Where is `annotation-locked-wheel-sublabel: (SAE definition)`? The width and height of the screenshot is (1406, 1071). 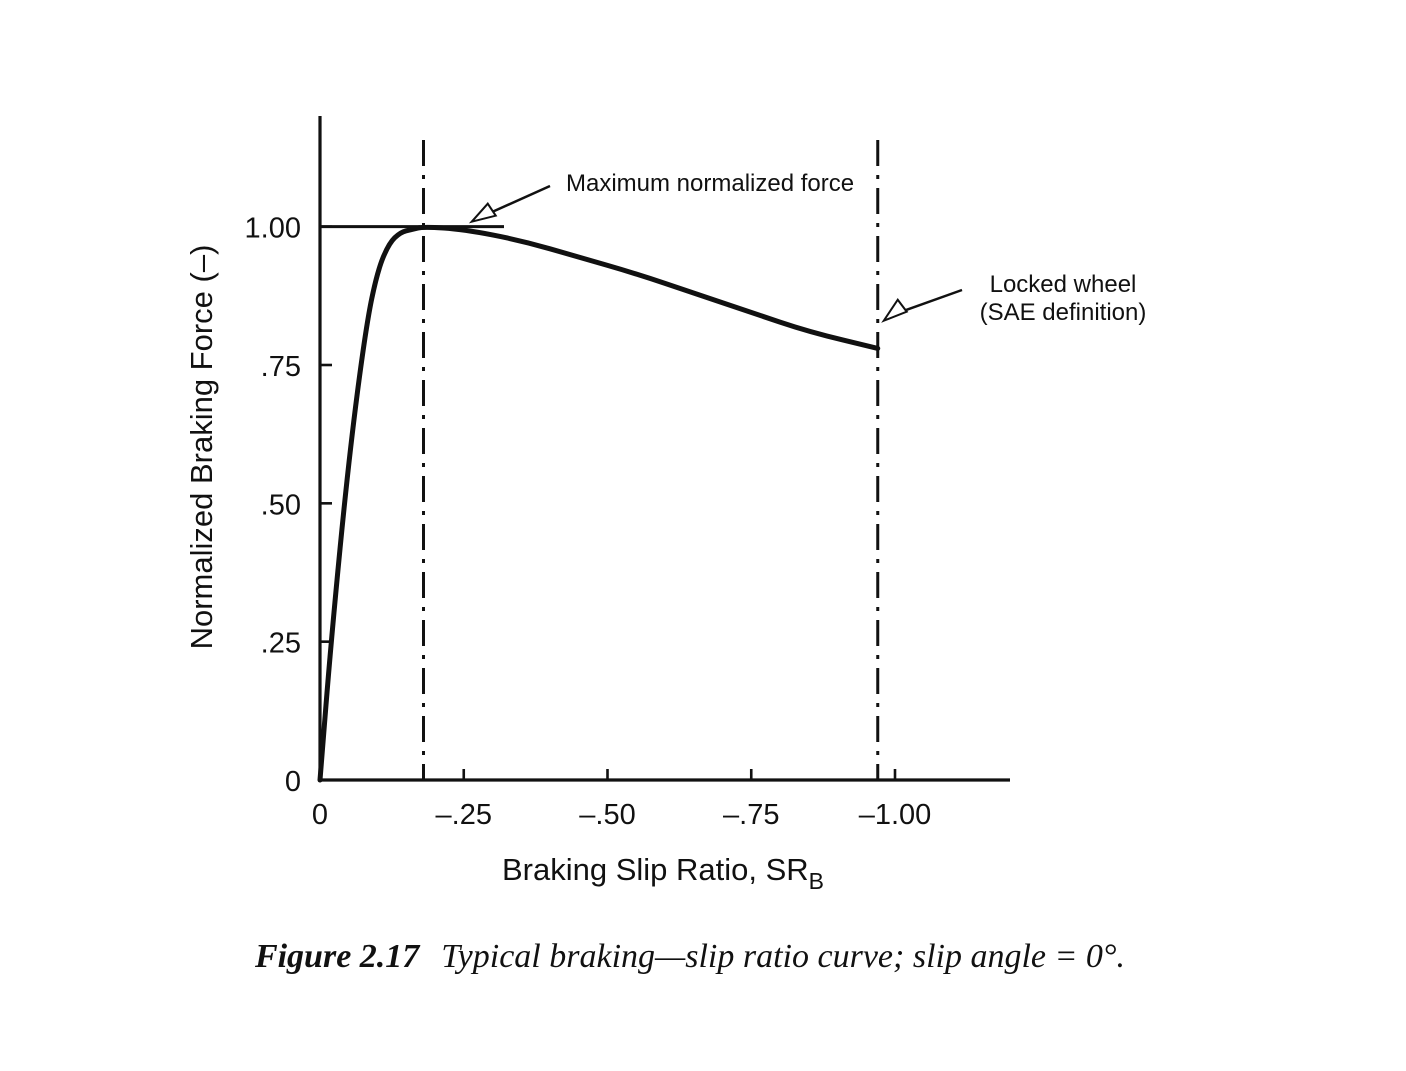 annotation-locked-wheel-sublabel: (SAE definition) is located at coordinates (1063, 312).